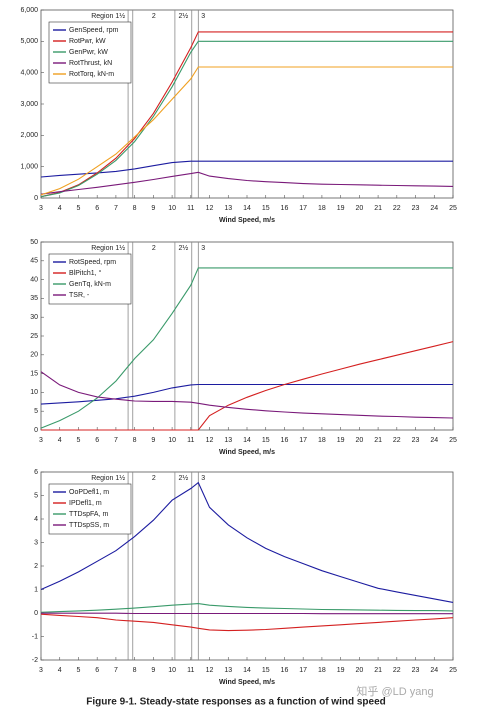  Describe the element at coordinates (88, 52) in the screenshot. I see `legend-label: GenPwr, kW` at that location.